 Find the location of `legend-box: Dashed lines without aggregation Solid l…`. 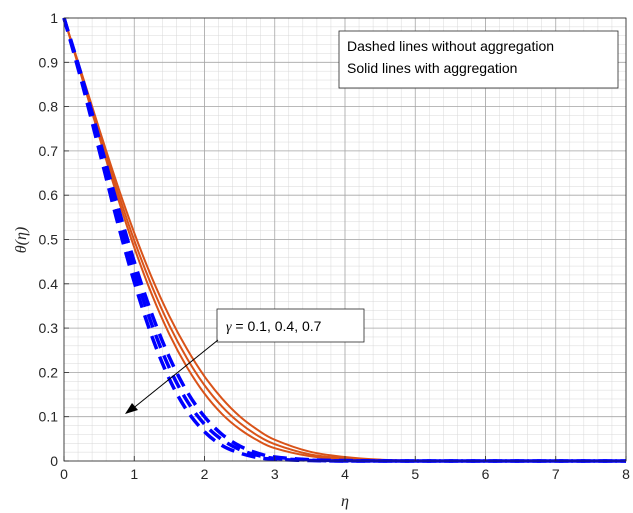

legend-box: Dashed lines without aggregation Solid l… is located at coordinates (478, 59).